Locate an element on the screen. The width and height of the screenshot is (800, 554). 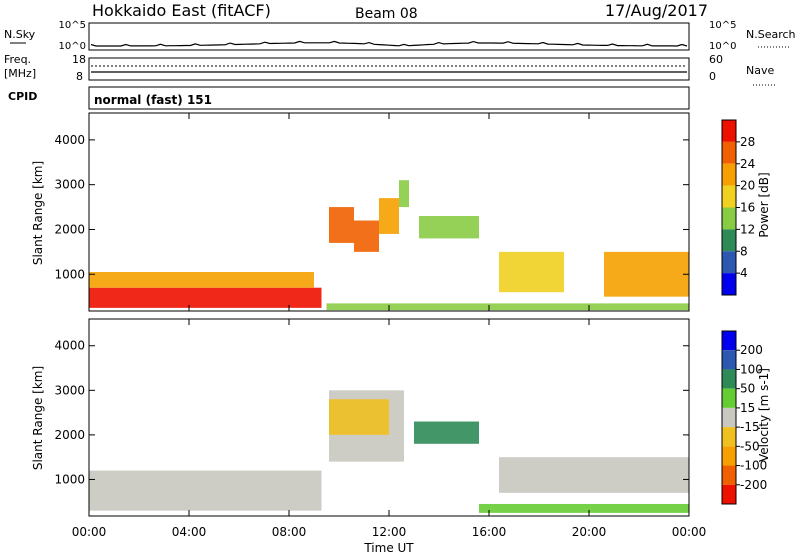
nave-tick-top: 60 is located at coordinates (716, 59).